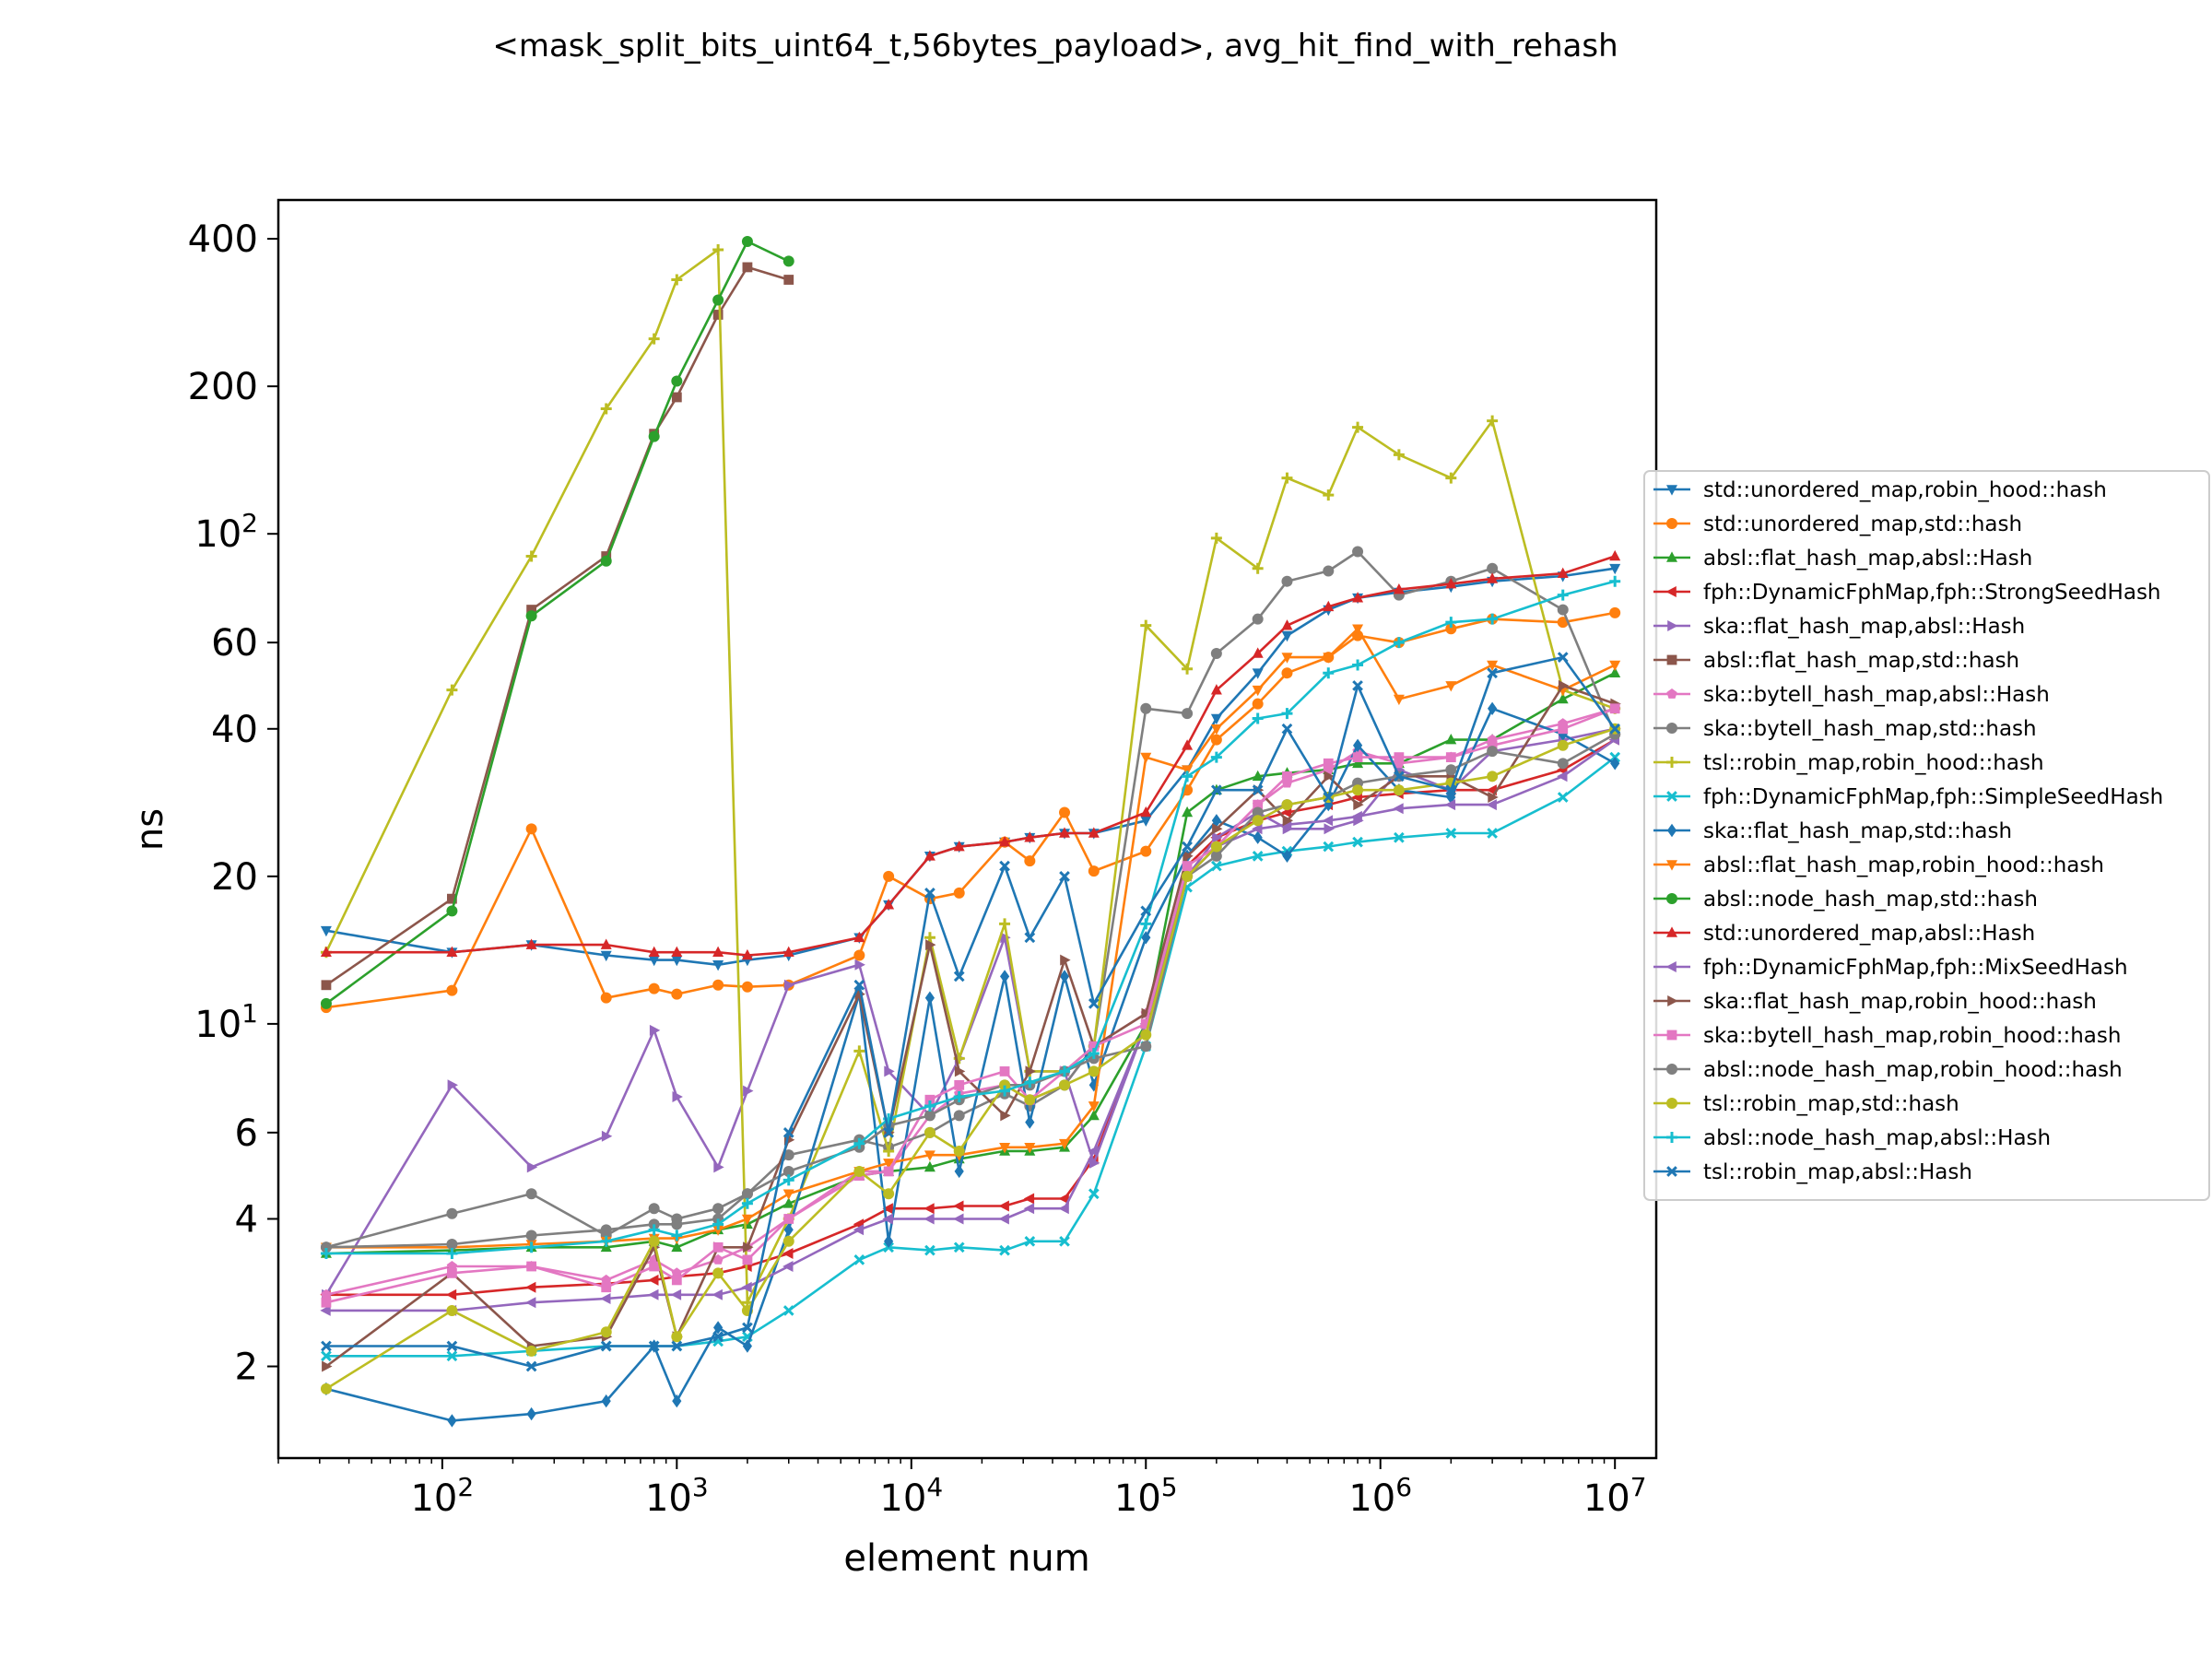  Describe the element at coordinates (966, 1558) in the screenshot. I see `x-axis-label: element num` at that location.